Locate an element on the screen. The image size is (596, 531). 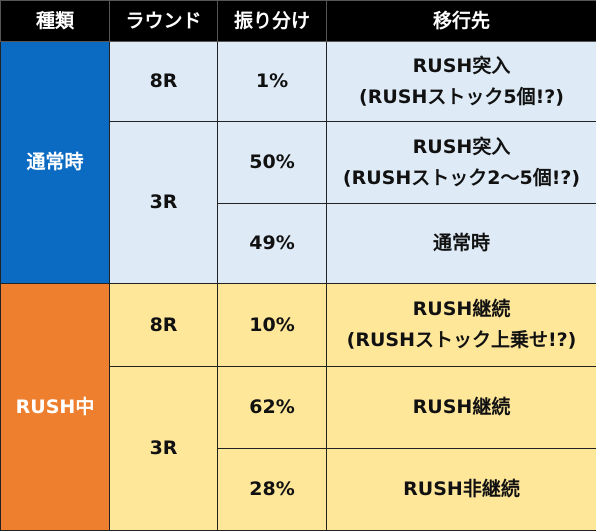
ratio-cell: 10% is located at coordinates (272, 325).